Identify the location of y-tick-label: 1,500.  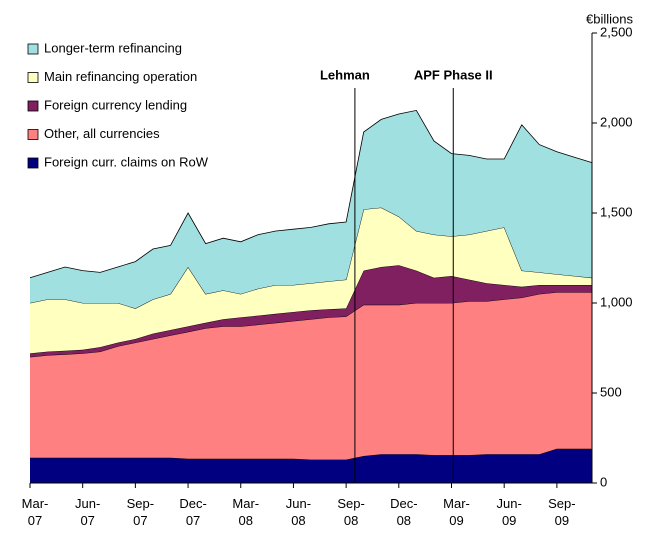
(616, 211).